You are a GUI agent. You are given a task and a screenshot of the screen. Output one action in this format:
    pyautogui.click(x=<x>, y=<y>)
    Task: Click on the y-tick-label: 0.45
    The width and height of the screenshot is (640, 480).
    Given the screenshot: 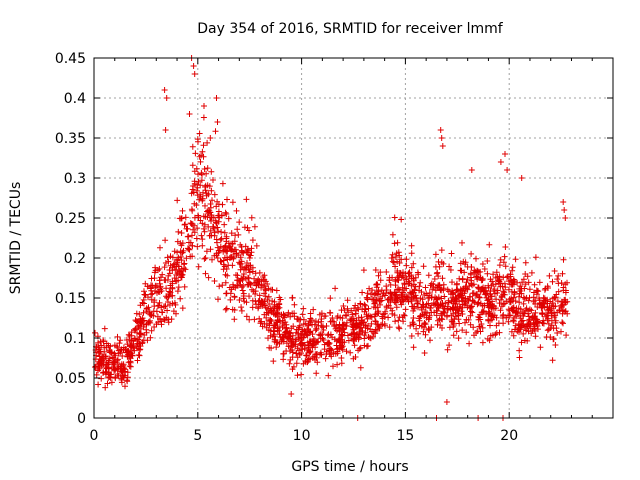 What is the action you would take?
    pyautogui.click(x=70, y=59)
    